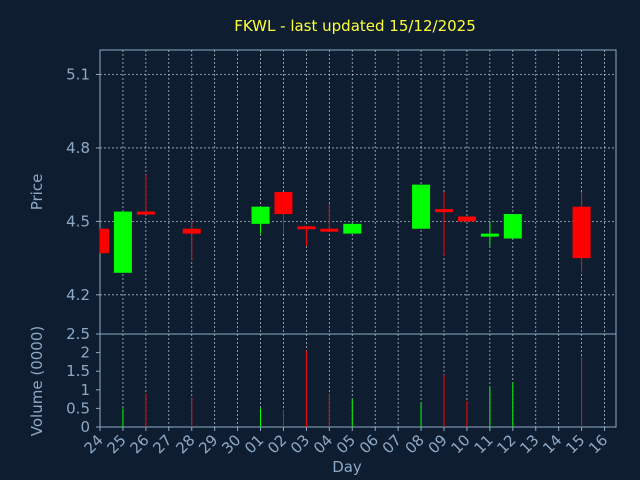  Describe the element at coordinates (78, 295) in the screenshot. I see `price-tick-label: 4.2` at that location.